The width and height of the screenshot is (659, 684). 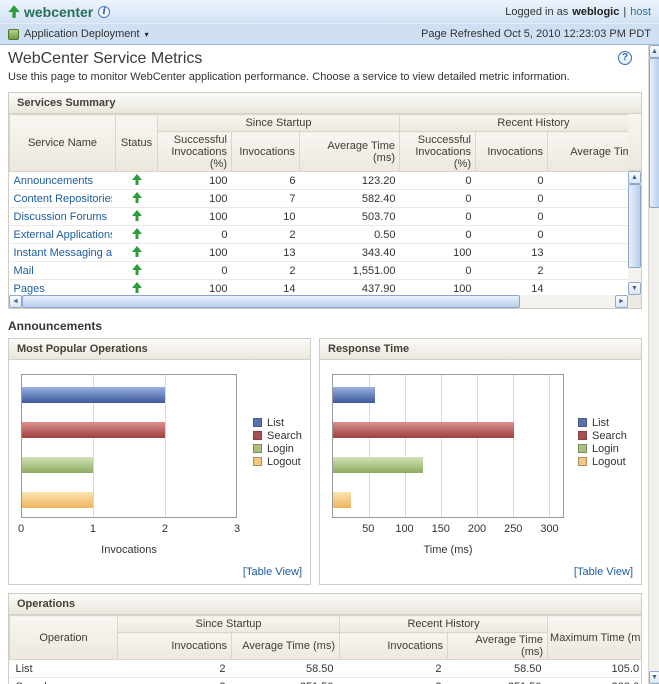 What do you see at coordinates (349, 180) in the screenshot?
I see `cell-ss-average-time: 123.20` at bounding box center [349, 180].